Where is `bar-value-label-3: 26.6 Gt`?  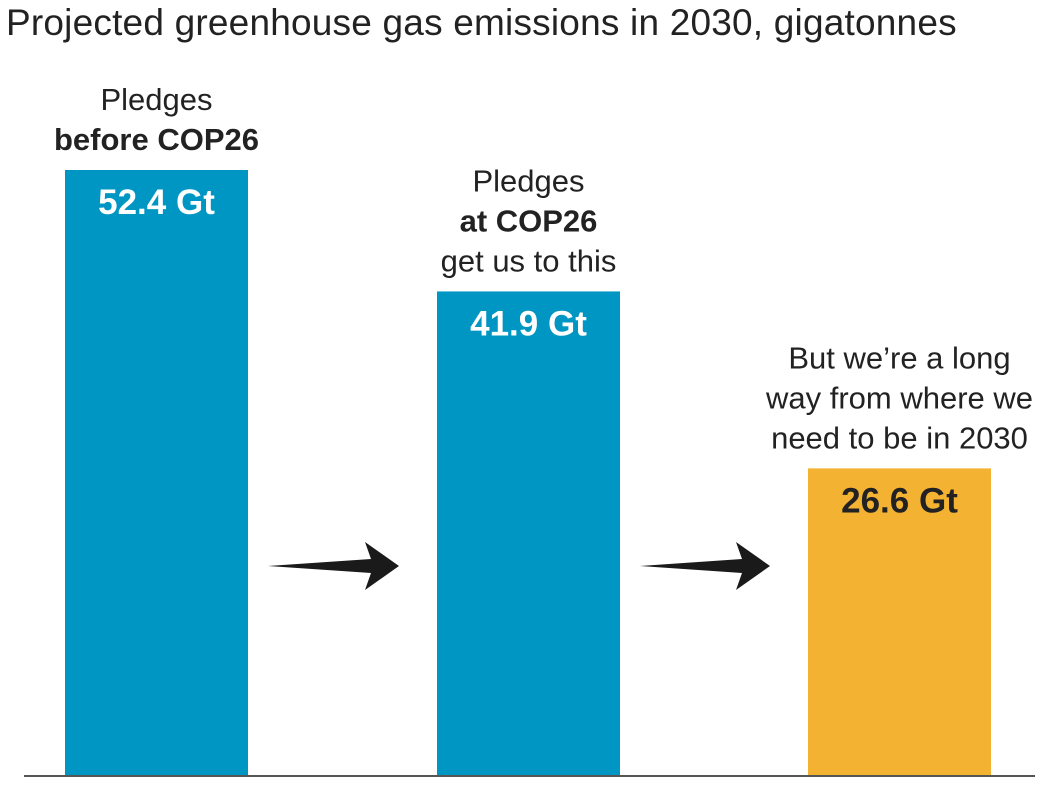
bar-value-label-3: 26.6 Gt is located at coordinates (899, 500).